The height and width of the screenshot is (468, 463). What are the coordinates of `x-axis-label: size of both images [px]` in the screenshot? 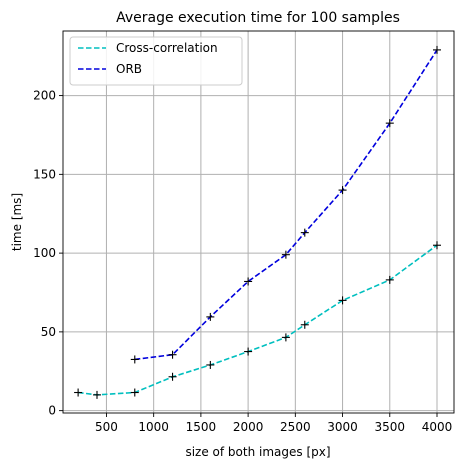 It's located at (257, 452).